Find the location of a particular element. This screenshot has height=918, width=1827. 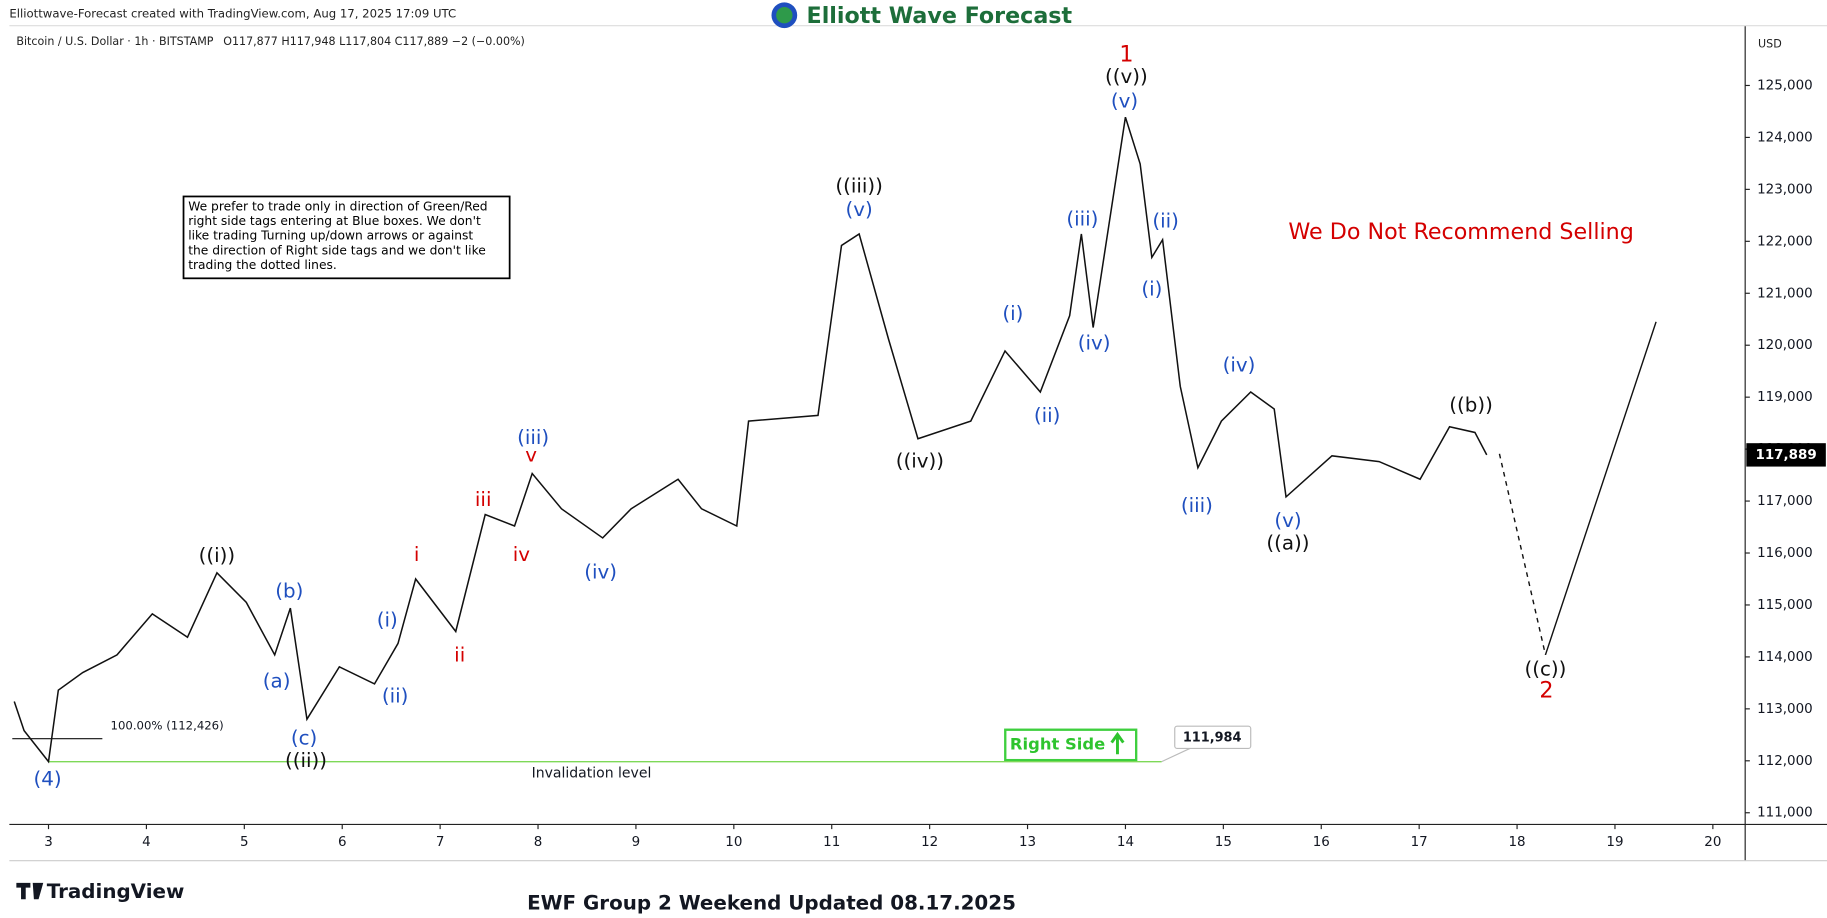

y-tick-label: 121,000 is located at coordinates (1785, 293).